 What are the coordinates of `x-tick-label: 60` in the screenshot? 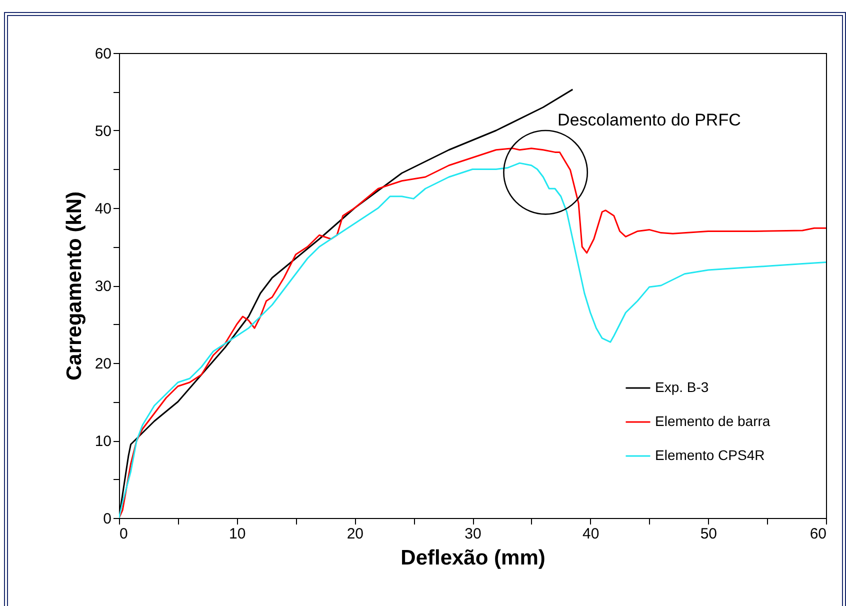 It's located at (818, 534).